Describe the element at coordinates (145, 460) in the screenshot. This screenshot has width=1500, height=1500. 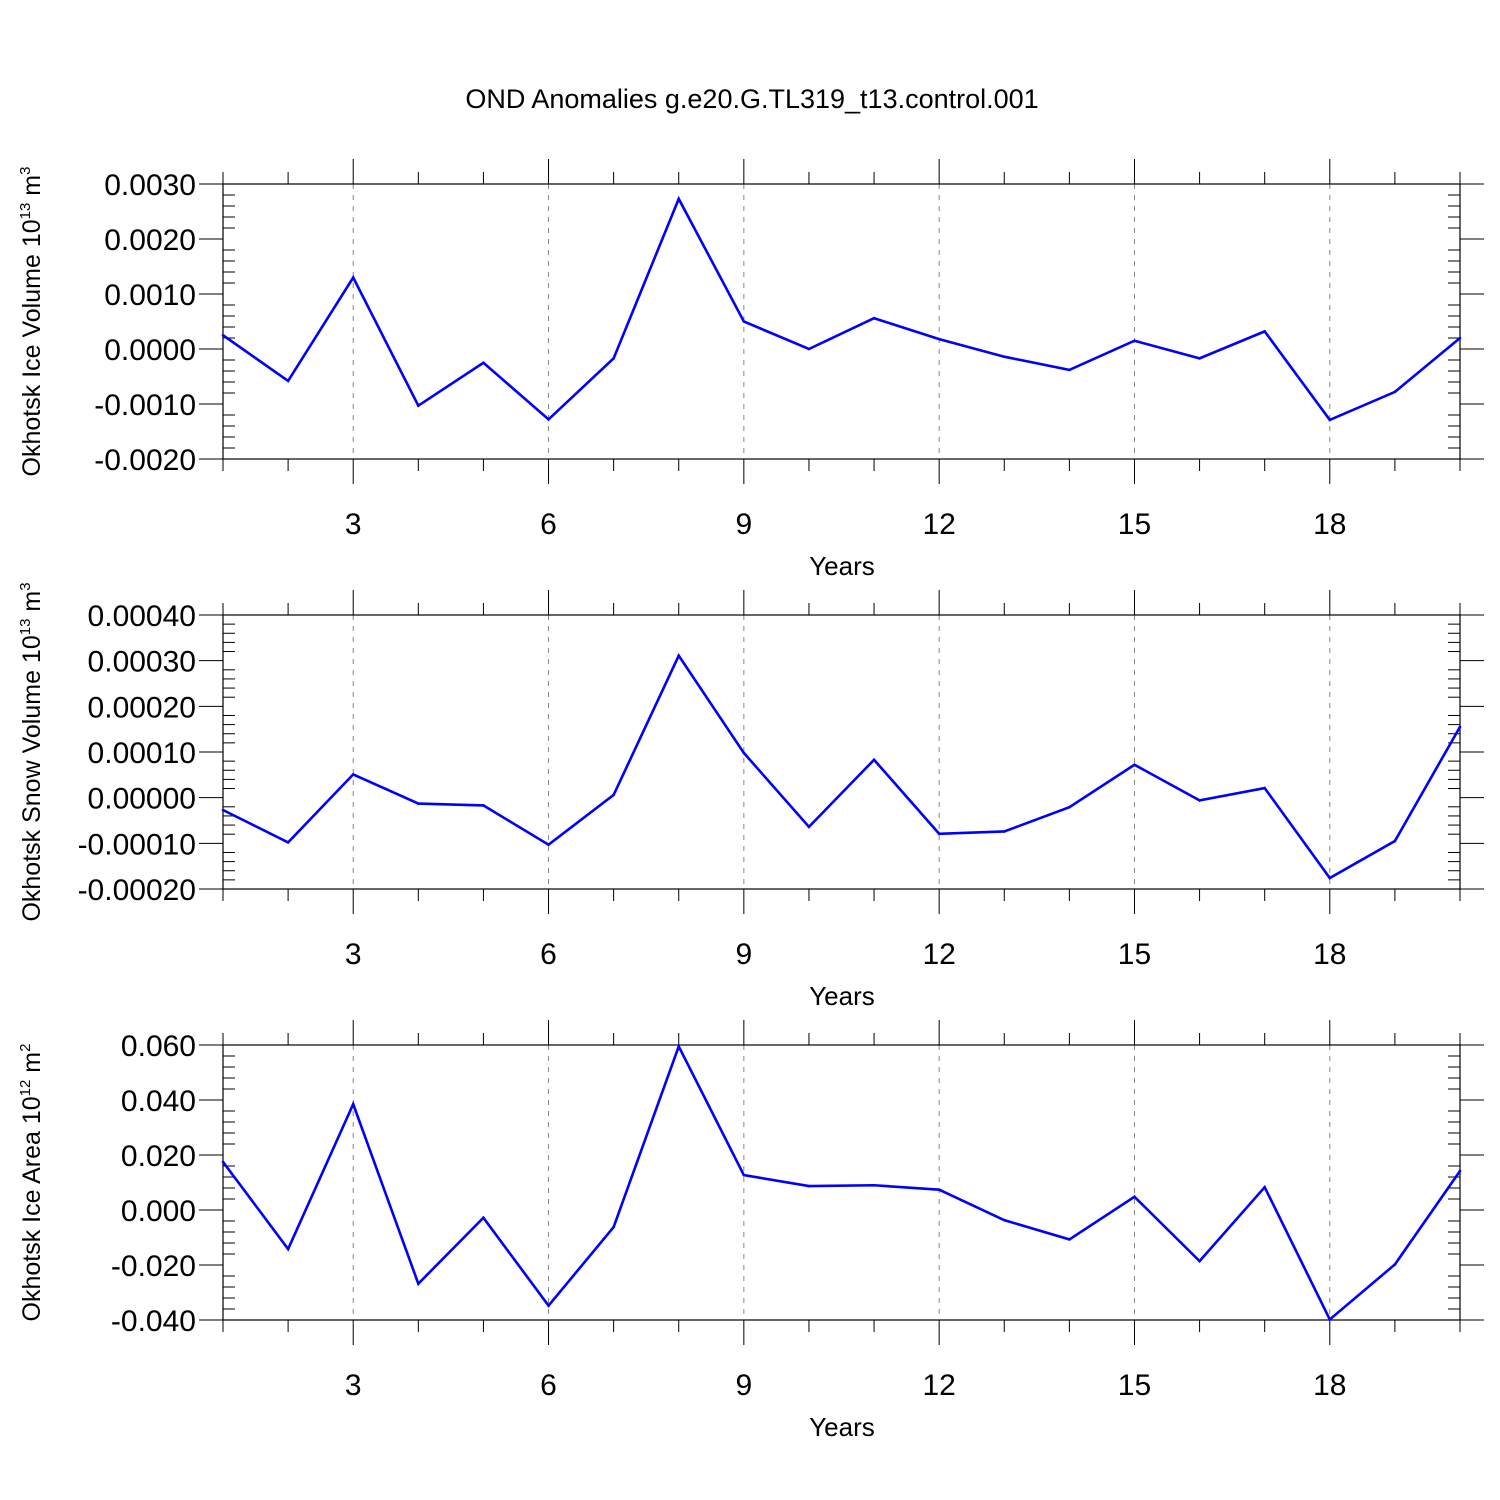
I see `y-tick-label: -0.0020` at that location.